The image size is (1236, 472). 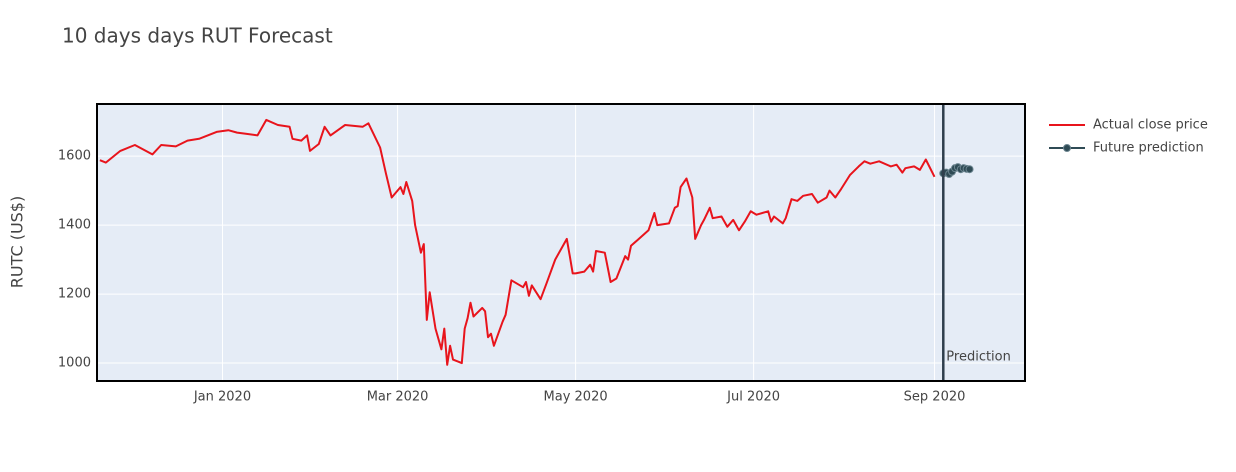 What do you see at coordinates (935, 397) in the screenshot?
I see `x-tick-label: Sep 2020` at bounding box center [935, 397].